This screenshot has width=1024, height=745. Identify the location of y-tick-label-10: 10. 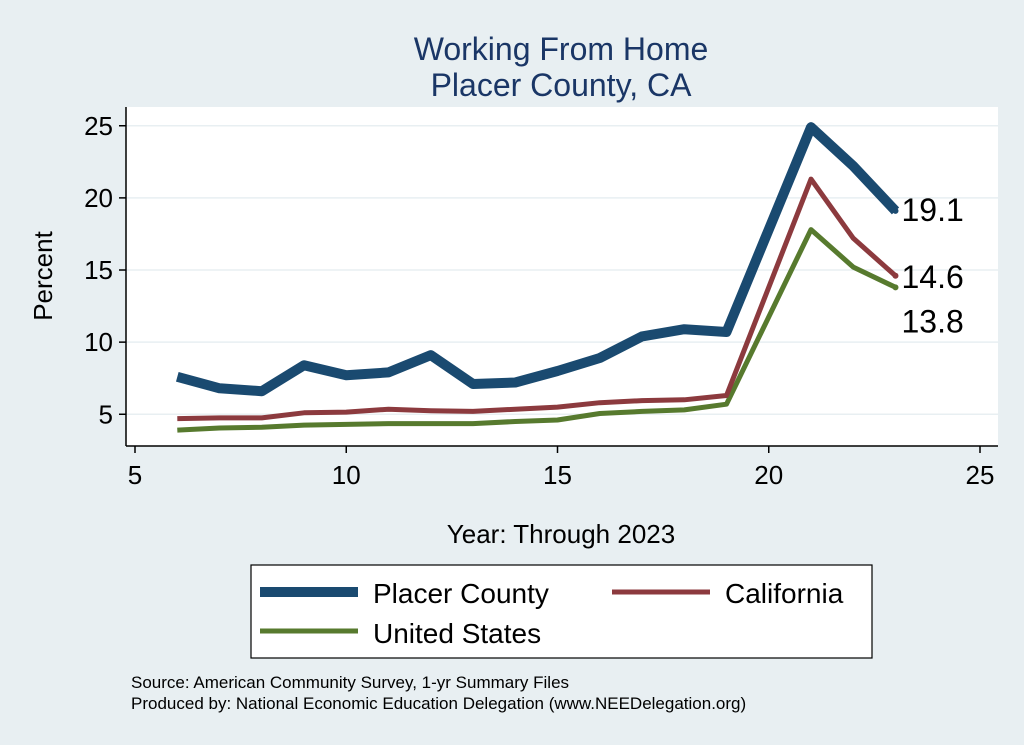
(98, 342).